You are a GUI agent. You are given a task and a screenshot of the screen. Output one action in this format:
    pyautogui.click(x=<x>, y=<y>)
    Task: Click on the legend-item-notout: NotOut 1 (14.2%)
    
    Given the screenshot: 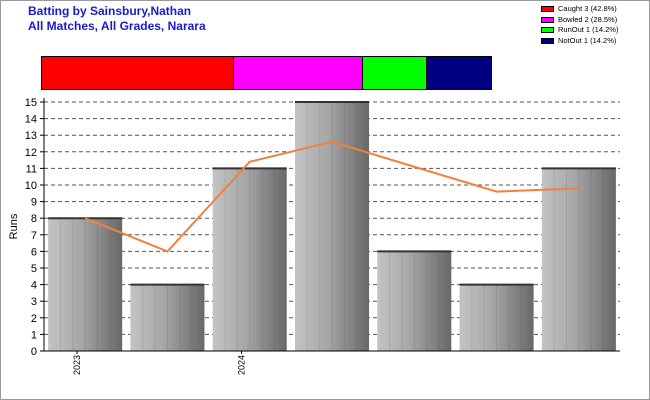 What is the action you would take?
    pyautogui.click(x=579, y=41)
    